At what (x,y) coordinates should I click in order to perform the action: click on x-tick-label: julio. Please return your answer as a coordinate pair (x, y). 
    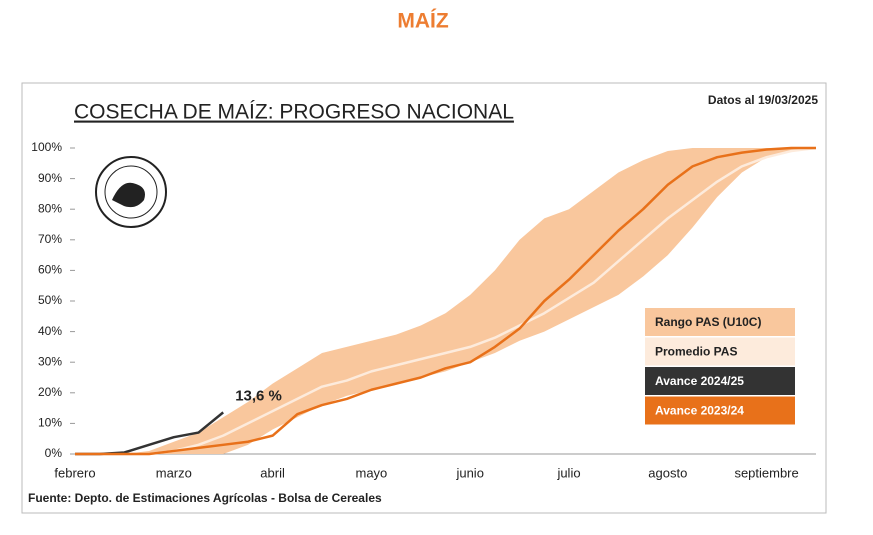
    Looking at the image, I should click on (568, 472).